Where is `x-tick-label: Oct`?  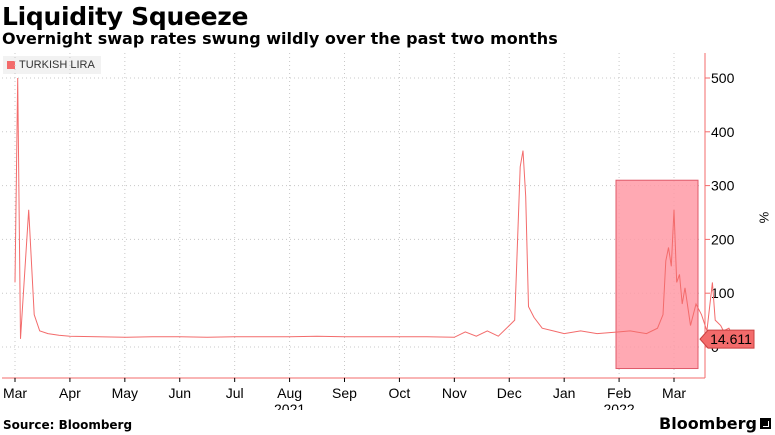 x-tick-label: Oct is located at coordinates (400, 393).